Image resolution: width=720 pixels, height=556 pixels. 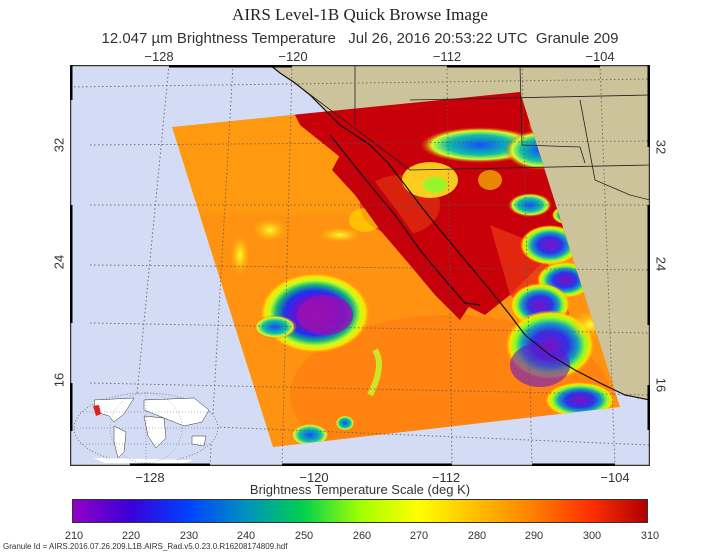 I want to click on lat-tick-left: 24, so click(x=59, y=262).